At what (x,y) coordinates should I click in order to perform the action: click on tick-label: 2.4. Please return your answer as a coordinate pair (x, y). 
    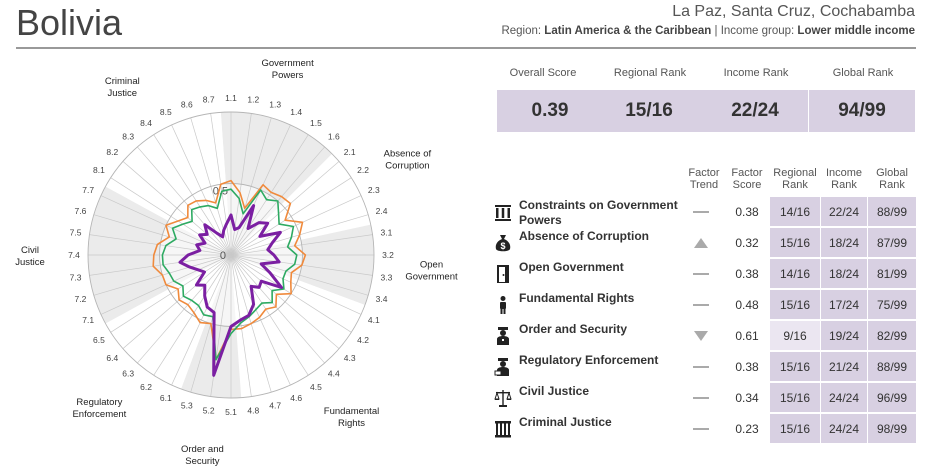
    Looking at the image, I should click on (382, 211).